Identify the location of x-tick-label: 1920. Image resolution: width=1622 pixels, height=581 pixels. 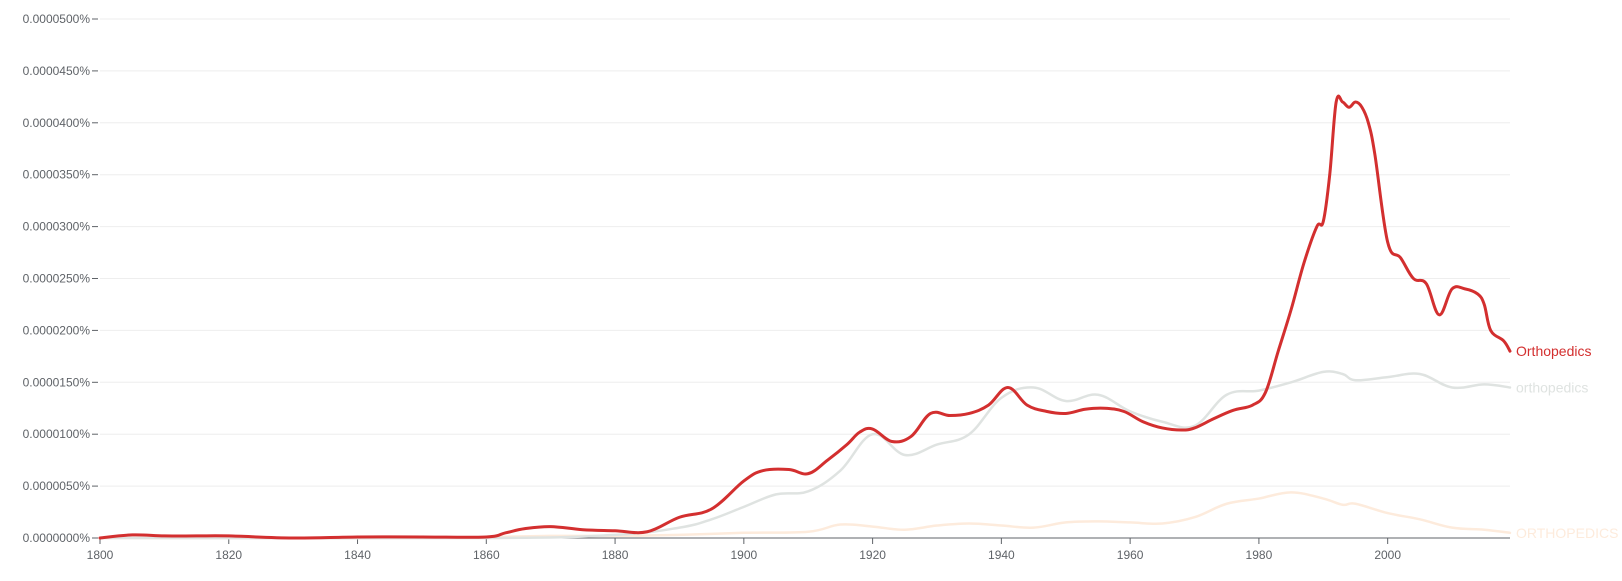
(872, 555).